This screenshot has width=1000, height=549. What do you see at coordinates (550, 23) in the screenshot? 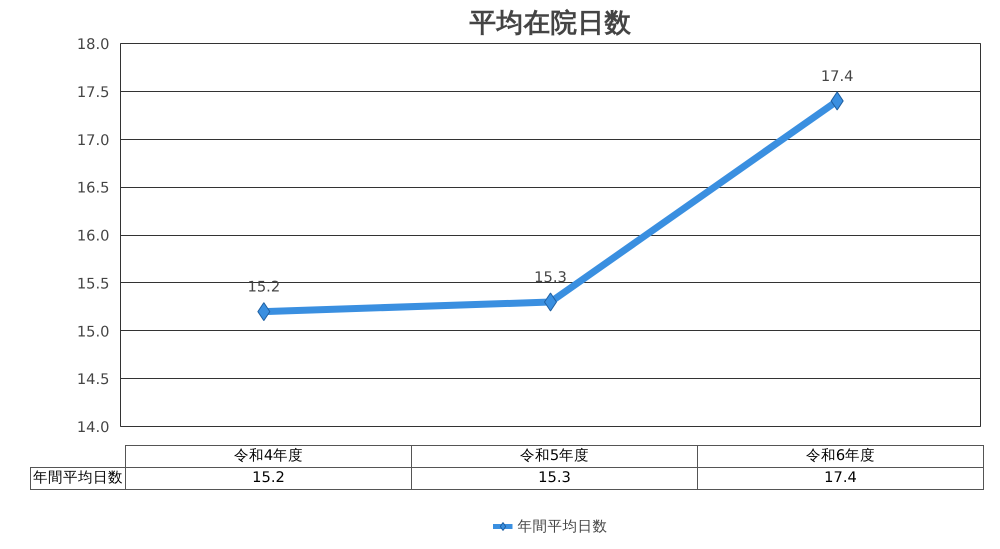
I see `chart-title: 平均在院日数` at bounding box center [550, 23].